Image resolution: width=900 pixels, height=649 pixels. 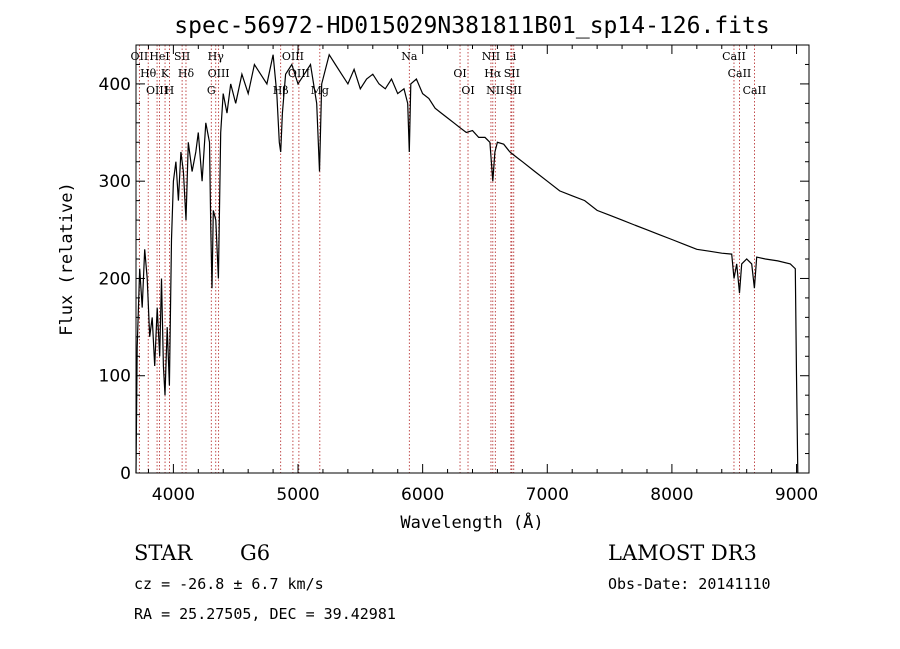 What do you see at coordinates (510, 56) in the screenshot?
I see `line-marker-label: Li` at bounding box center [510, 56].